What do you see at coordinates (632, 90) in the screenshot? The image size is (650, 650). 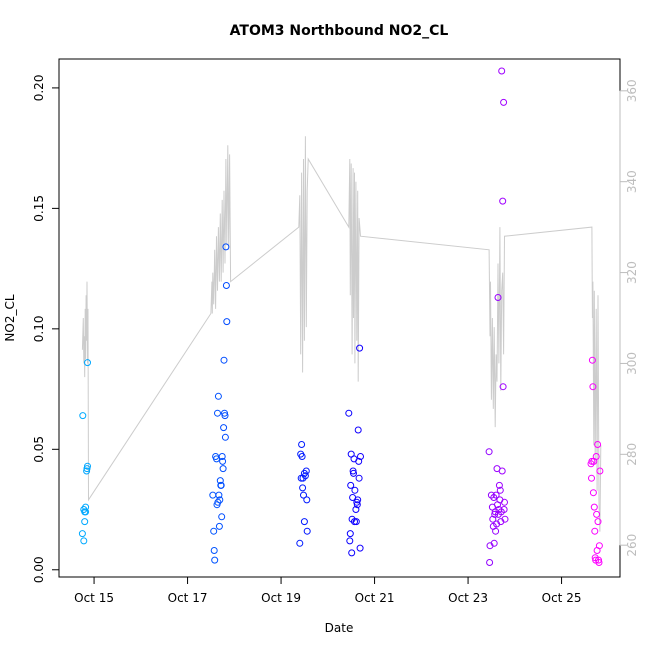 I see `y2-tick-label: 360` at bounding box center [632, 90].